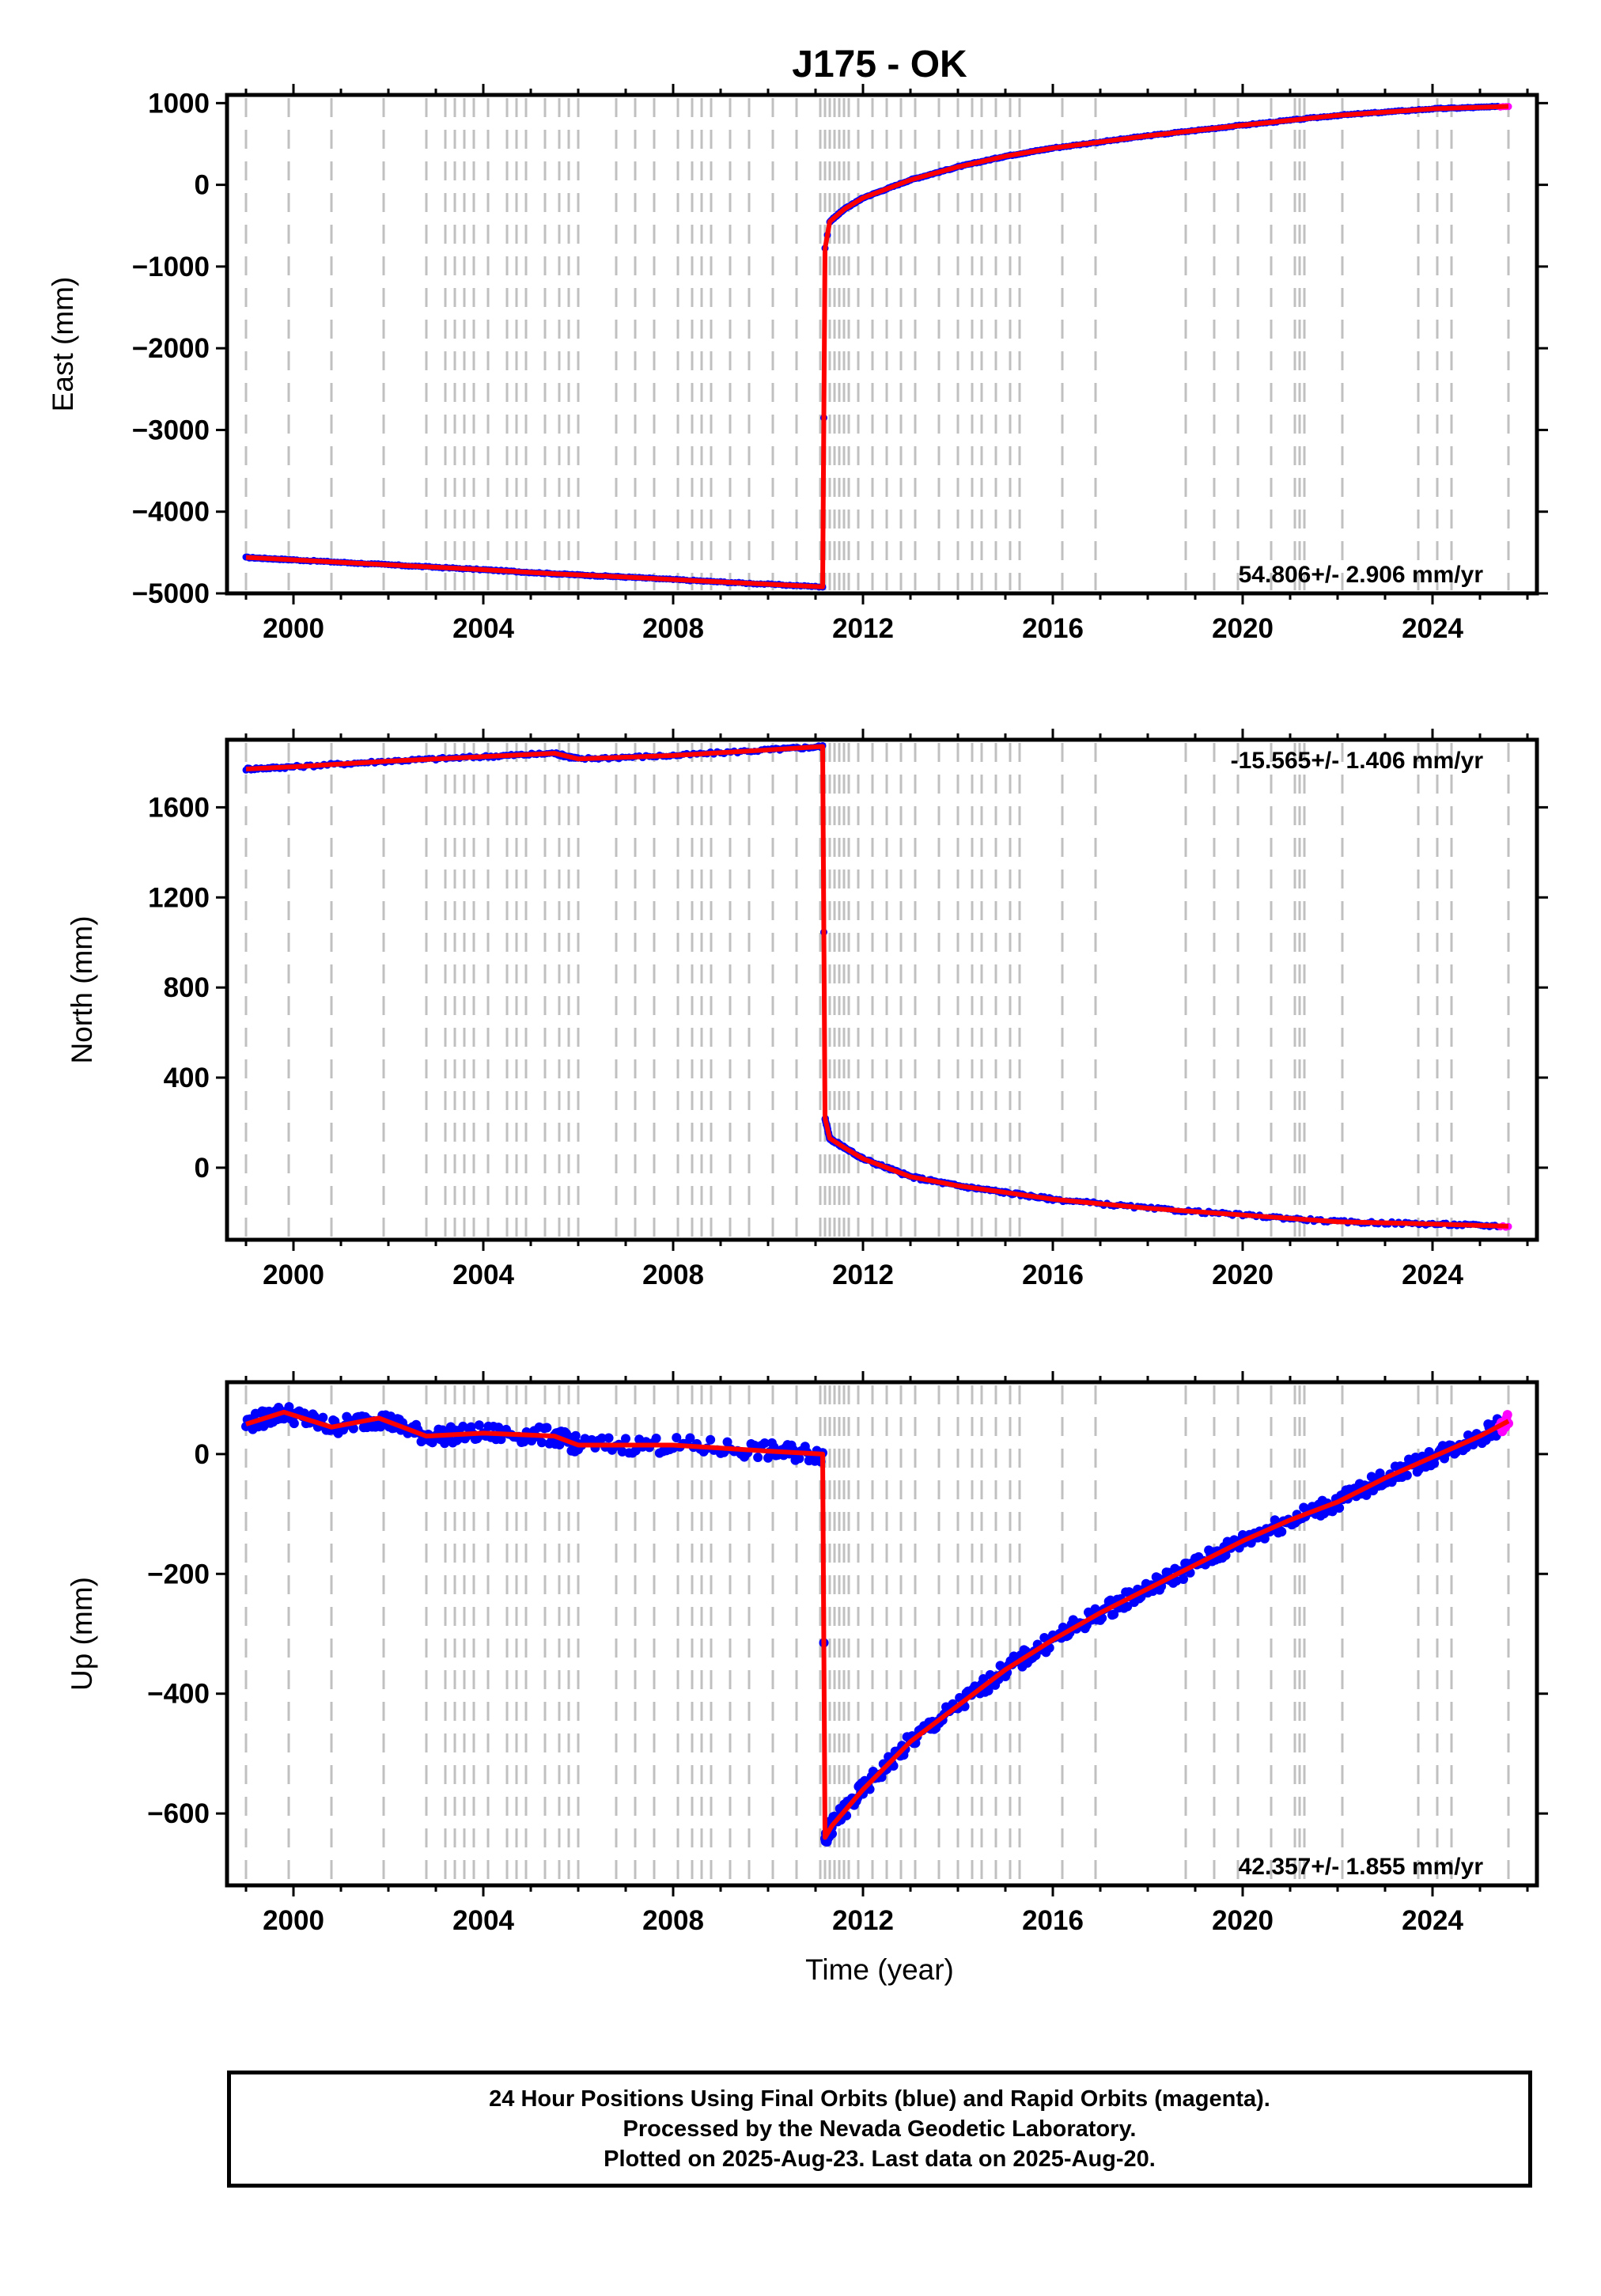 This screenshot has width=1601, height=2296. I want to click on up-y-tick-label: −400, so click(178, 1694).